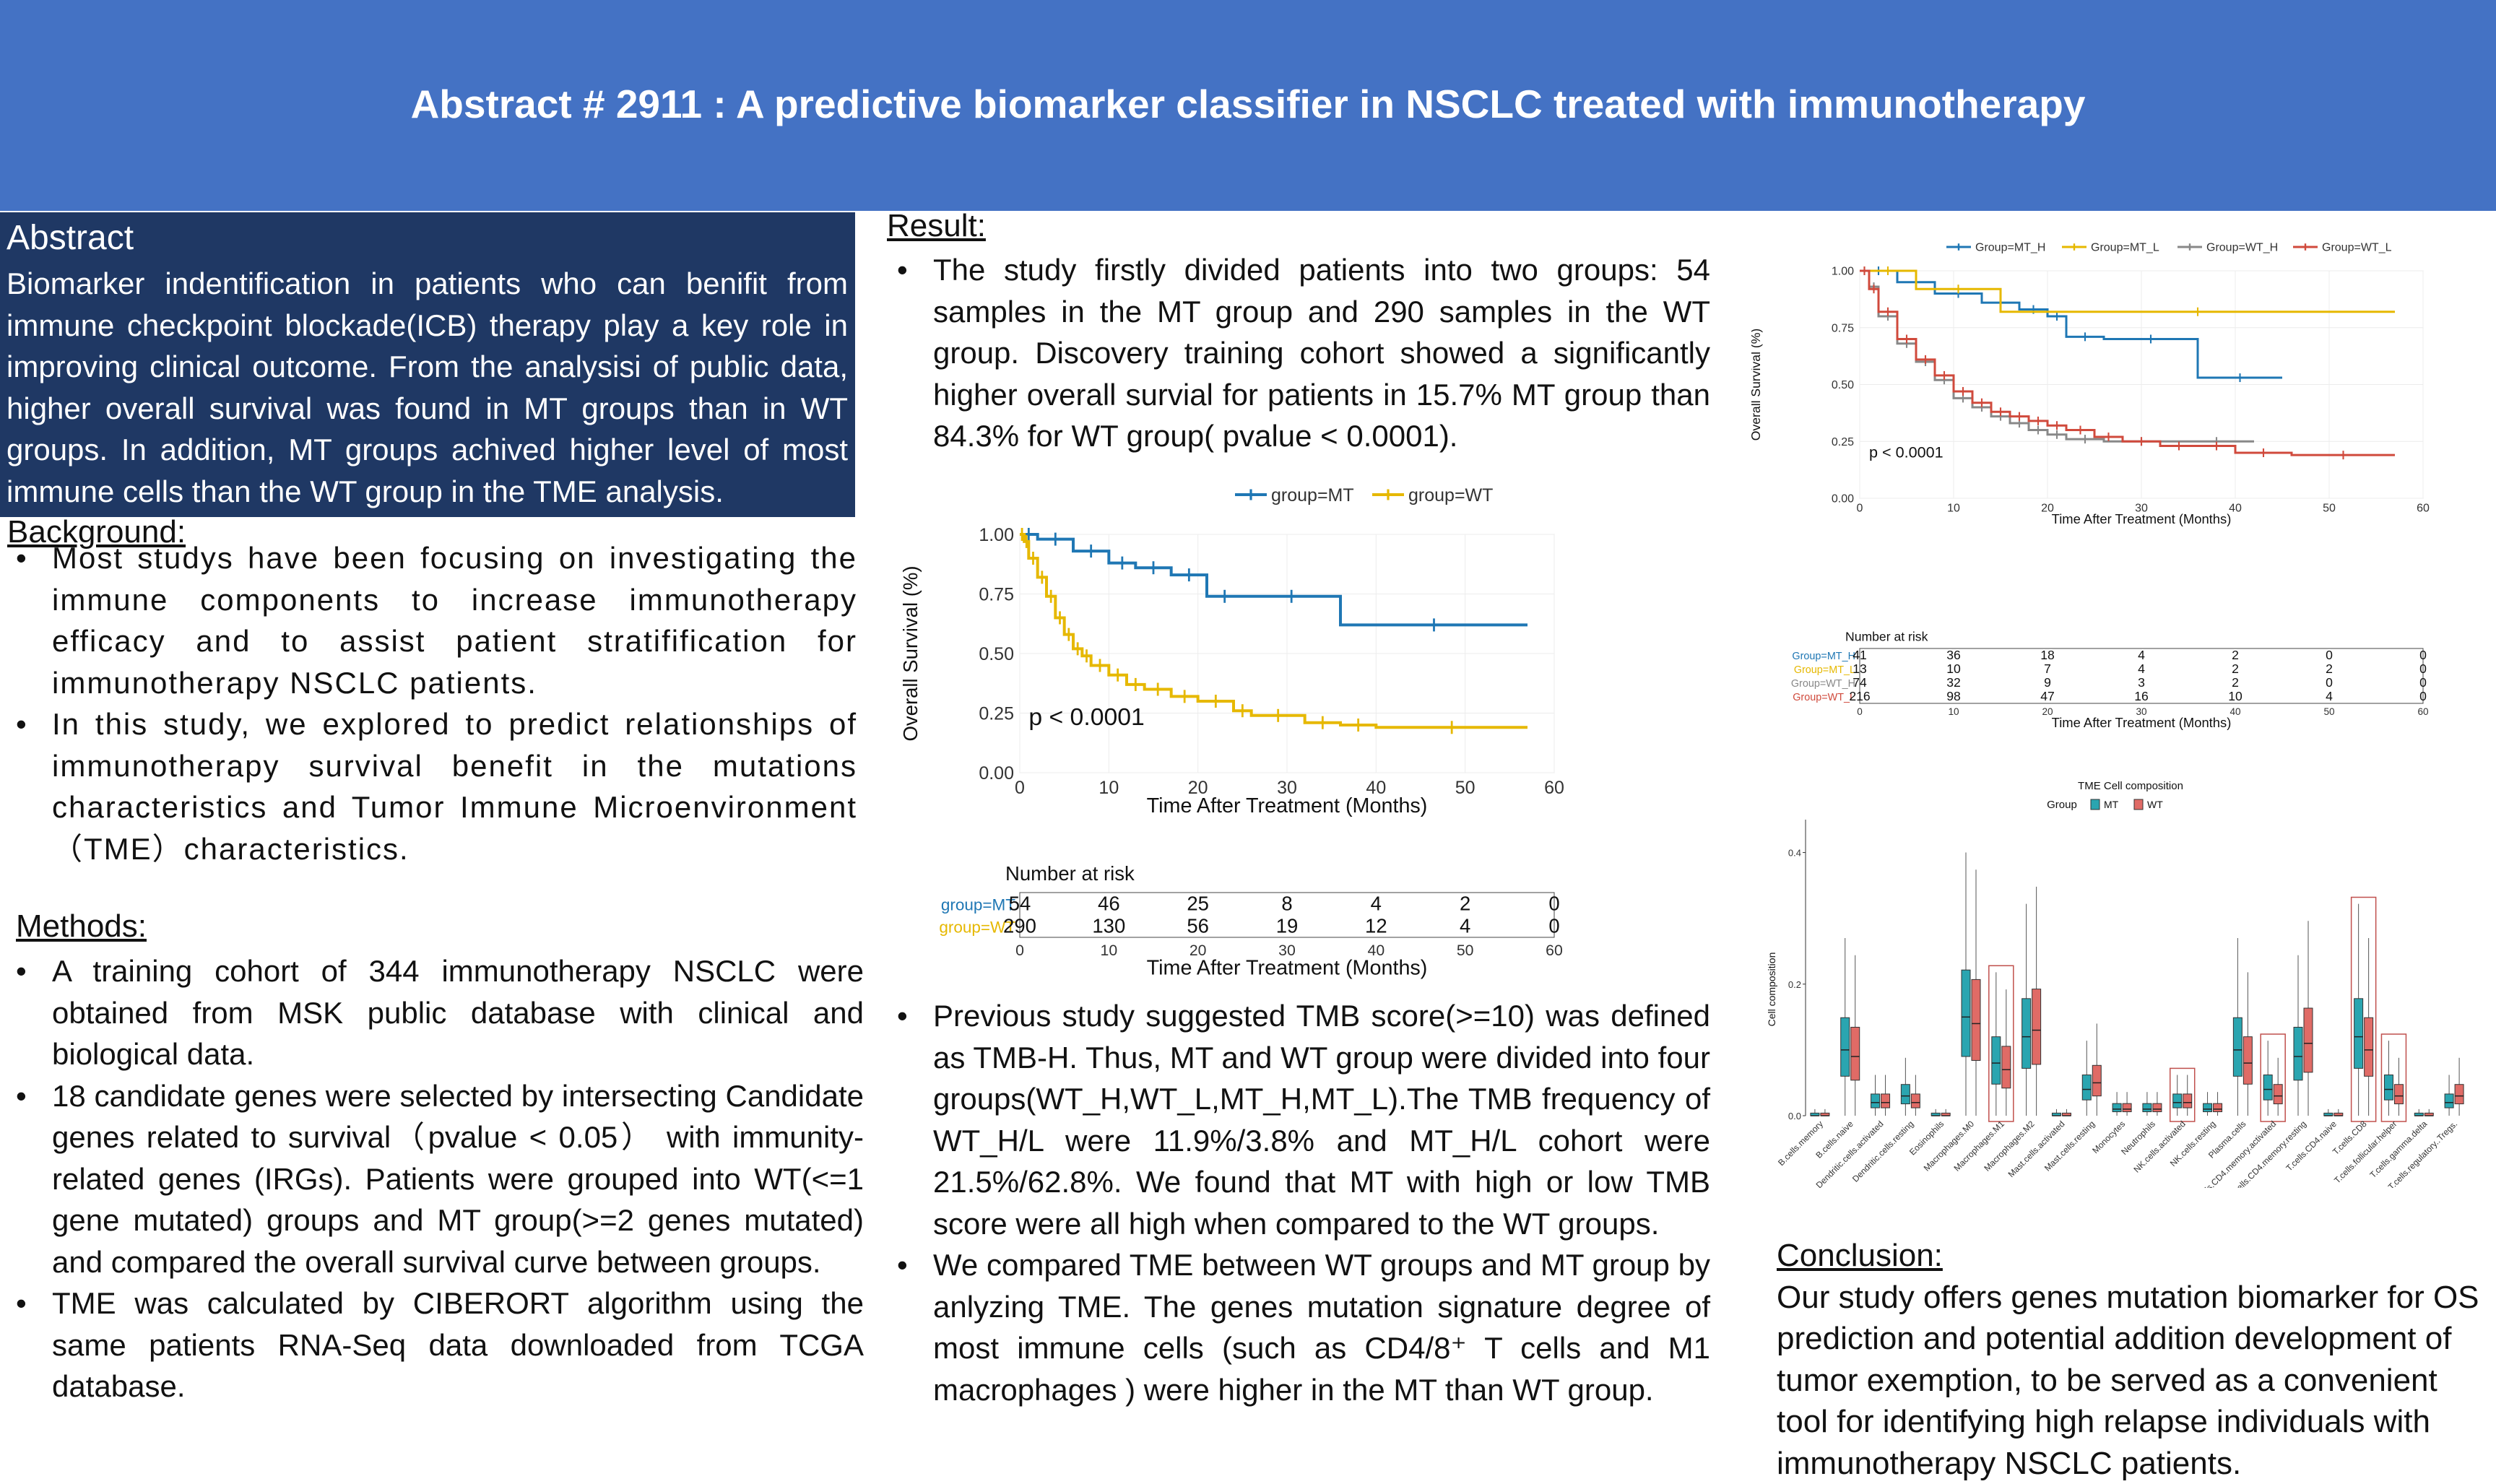  I want to click on legend-label: group=WT, so click(1450, 495).